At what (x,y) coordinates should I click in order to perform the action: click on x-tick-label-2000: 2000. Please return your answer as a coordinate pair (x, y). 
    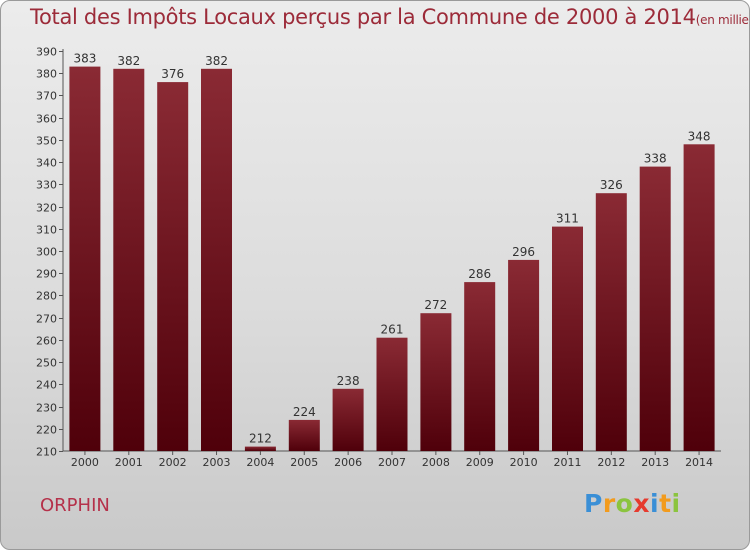
    Looking at the image, I should click on (85, 462).